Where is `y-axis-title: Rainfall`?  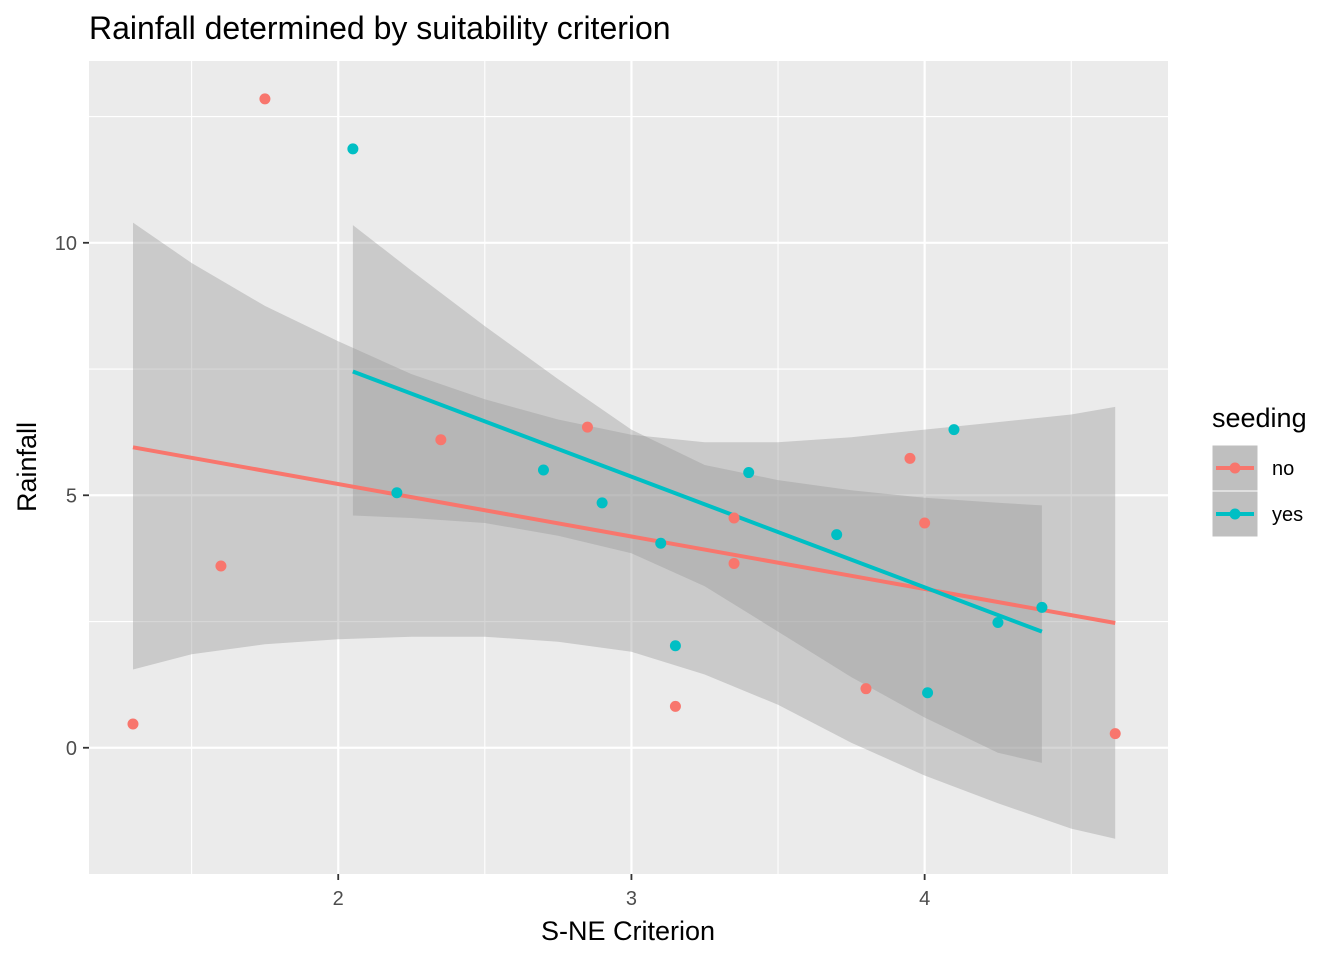 y-axis-title: Rainfall is located at coordinates (27, 467).